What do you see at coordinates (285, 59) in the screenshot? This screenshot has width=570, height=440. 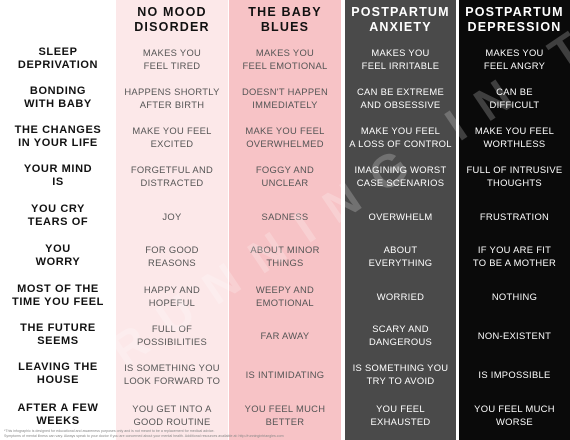 I see `table-cell: MAKES YOU FEEL EMOTIONAL` at bounding box center [285, 59].